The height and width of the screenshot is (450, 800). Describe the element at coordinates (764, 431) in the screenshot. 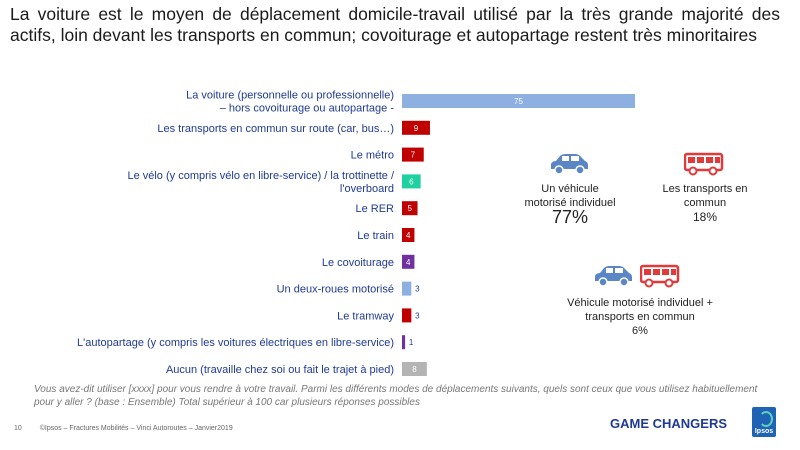

I see `logo-text: Ipsos` at that location.